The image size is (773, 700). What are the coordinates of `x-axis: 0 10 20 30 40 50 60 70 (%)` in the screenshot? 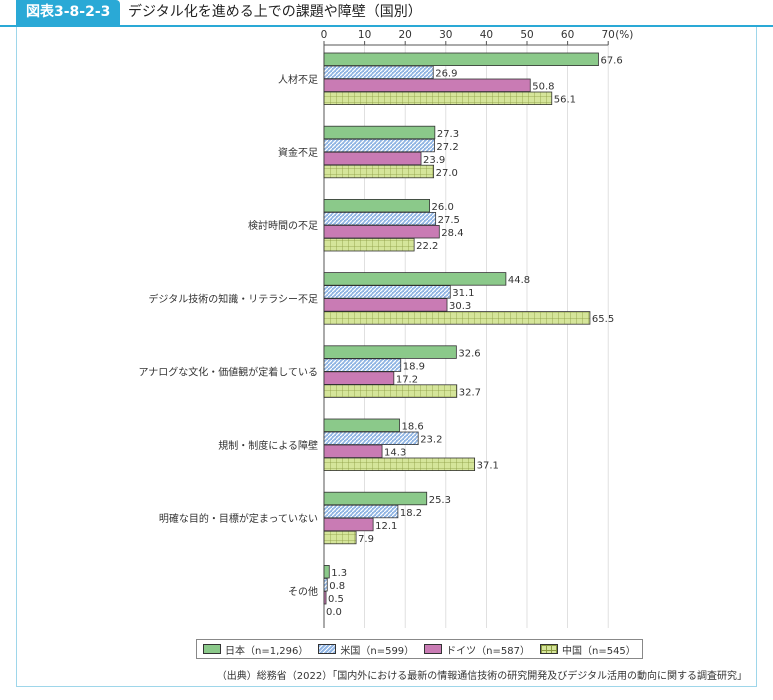 It's located at (477, 37).